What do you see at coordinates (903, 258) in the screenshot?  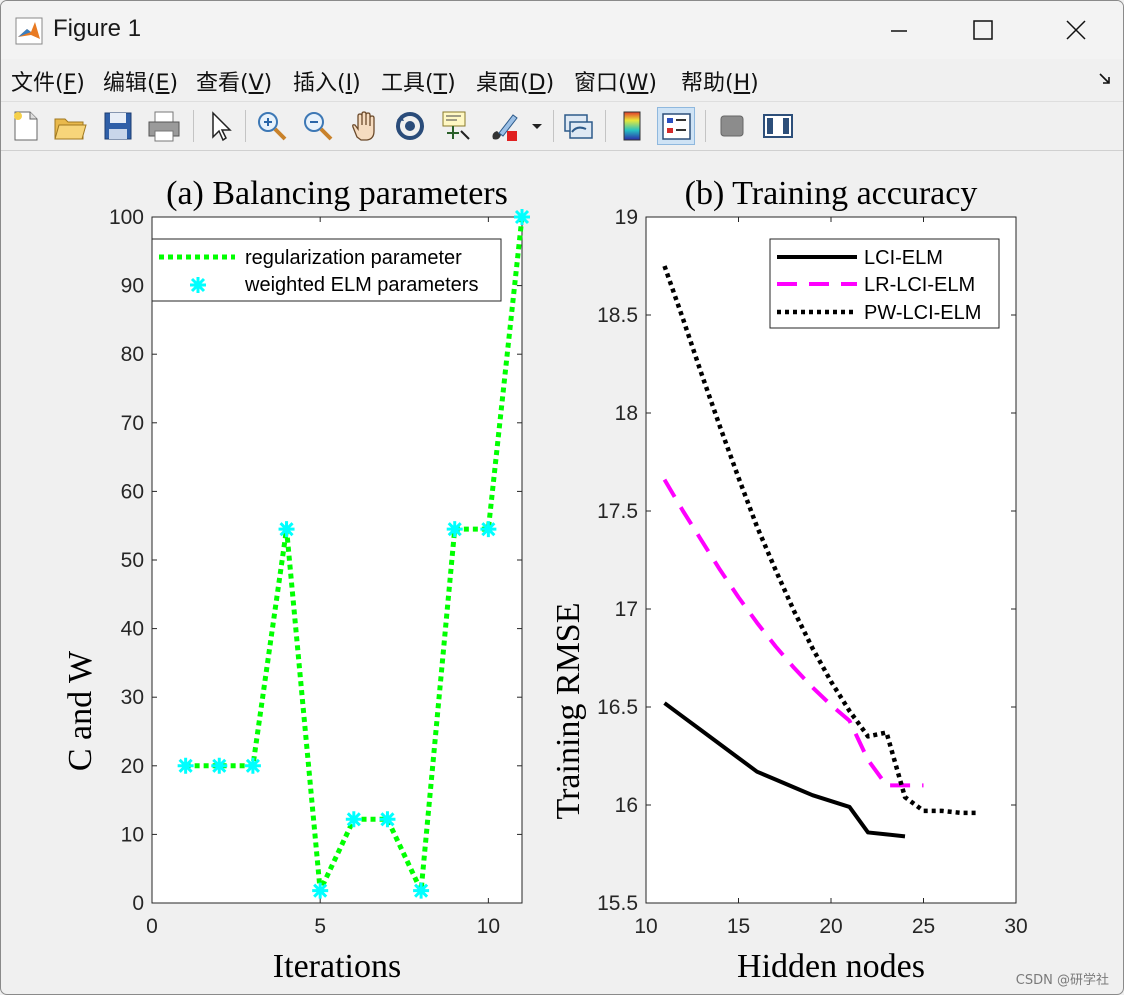 I see `legend-b-label-lci: LCI-ELM` at bounding box center [903, 258].